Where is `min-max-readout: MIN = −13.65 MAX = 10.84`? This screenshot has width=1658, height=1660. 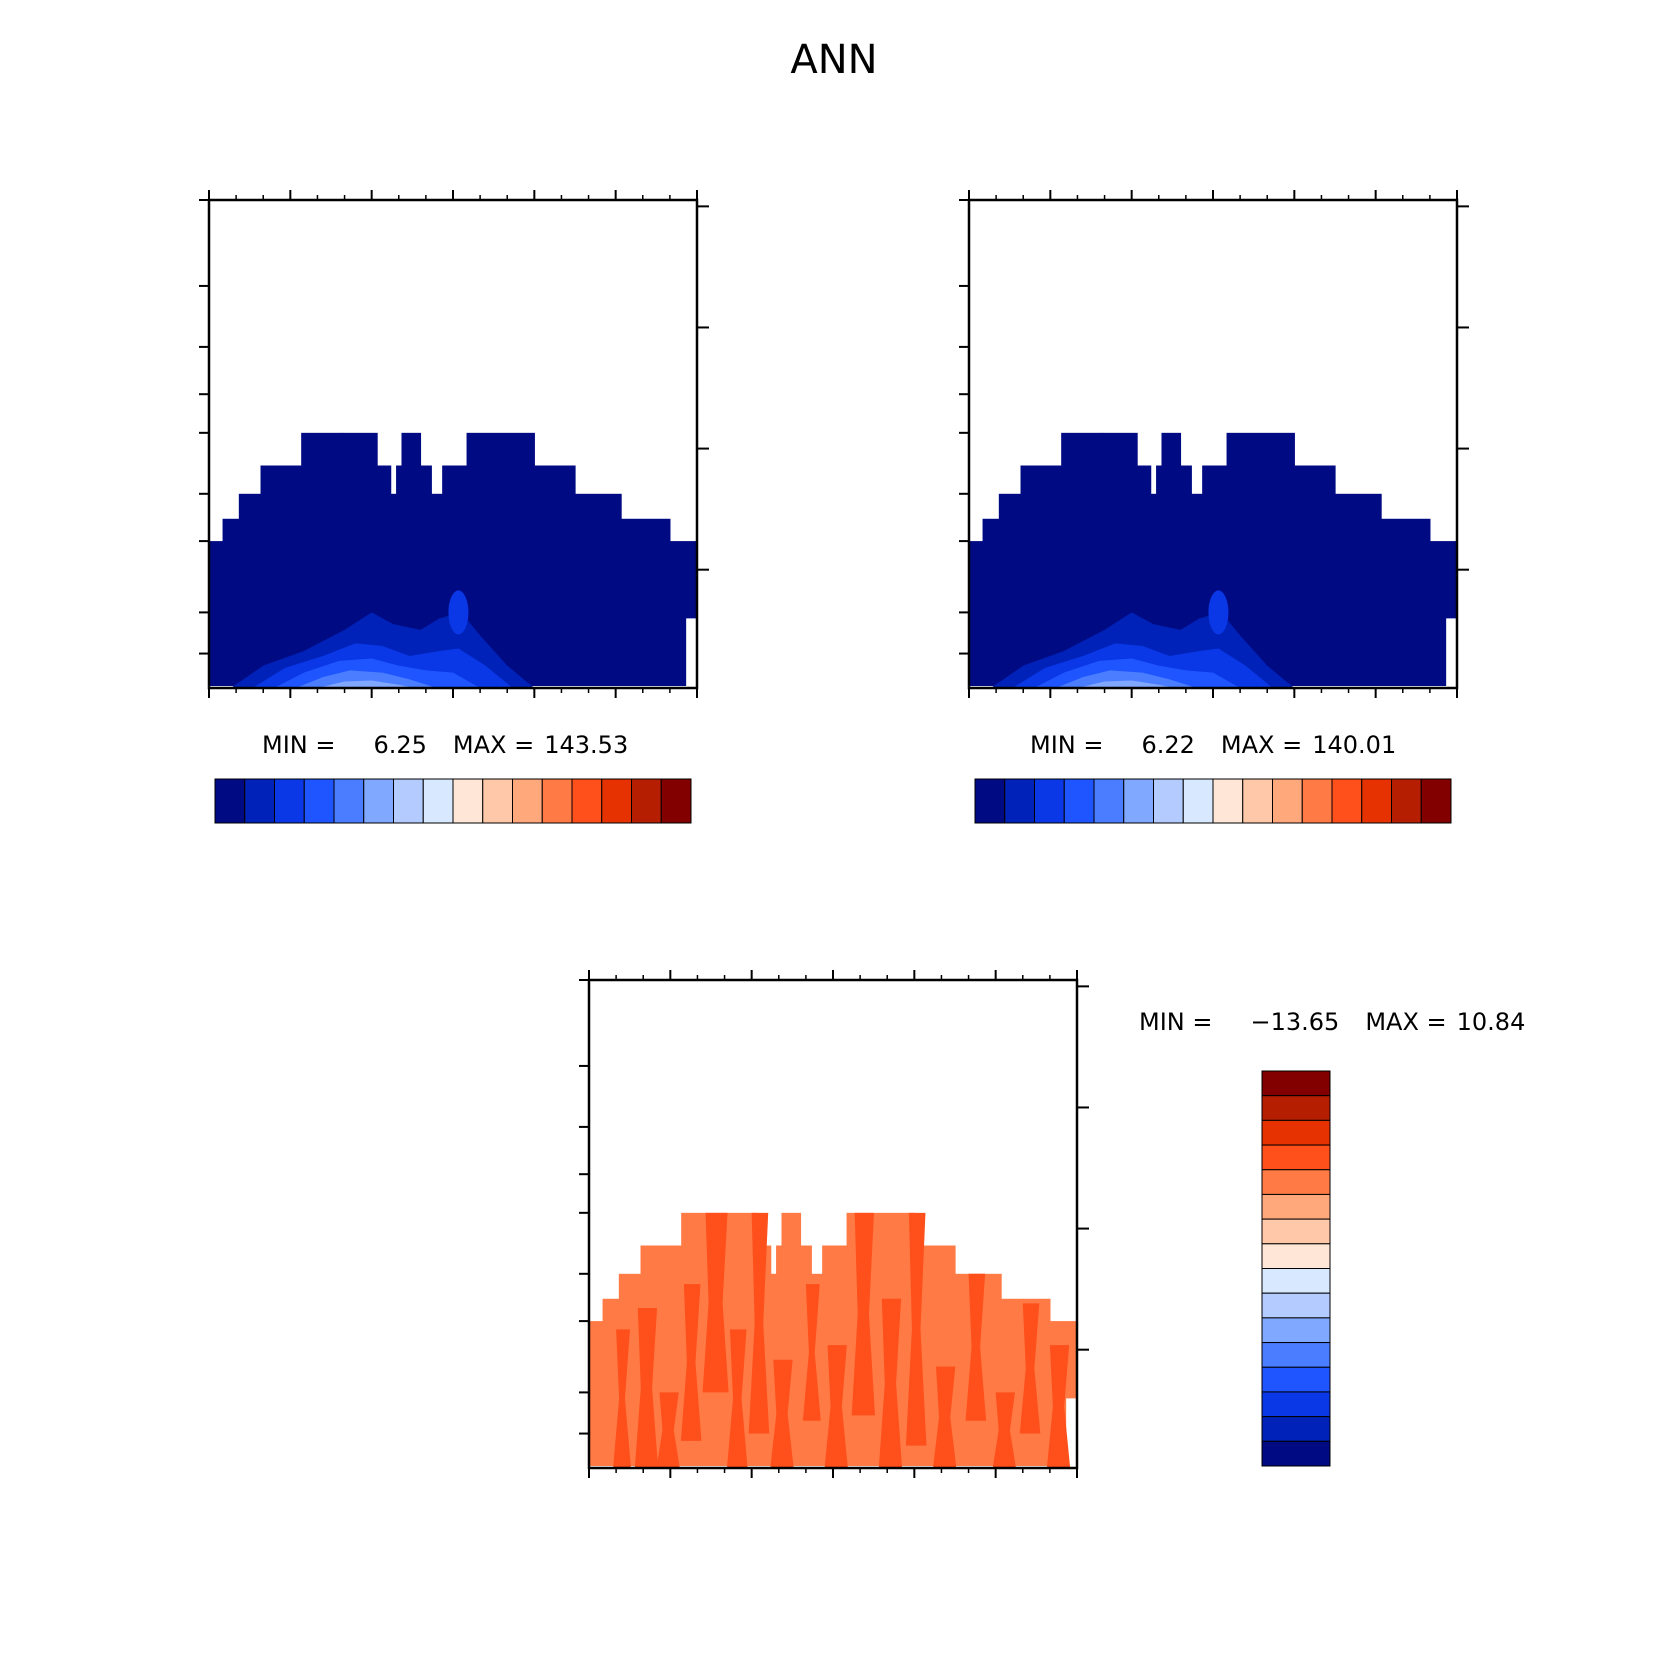
min-max-readout: MIN = −13.65 MAX = 10.84 is located at coordinates (1332, 1022).